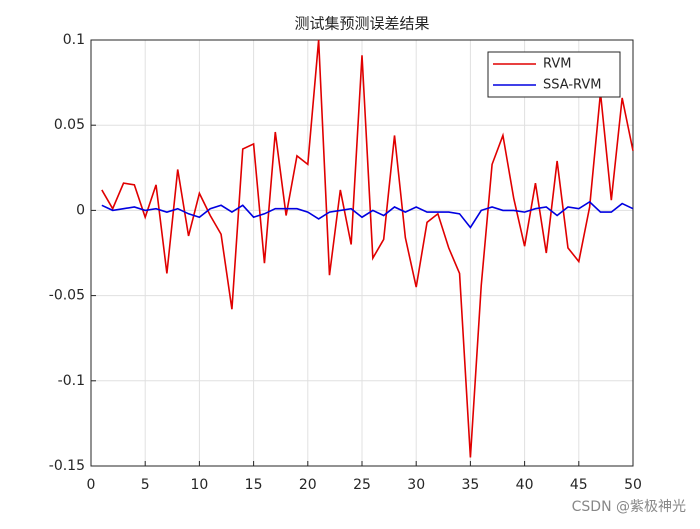 This screenshot has height=529, width=700. Describe the element at coordinates (67, 296) in the screenshot. I see `y-tick-label: -0.05` at that location.